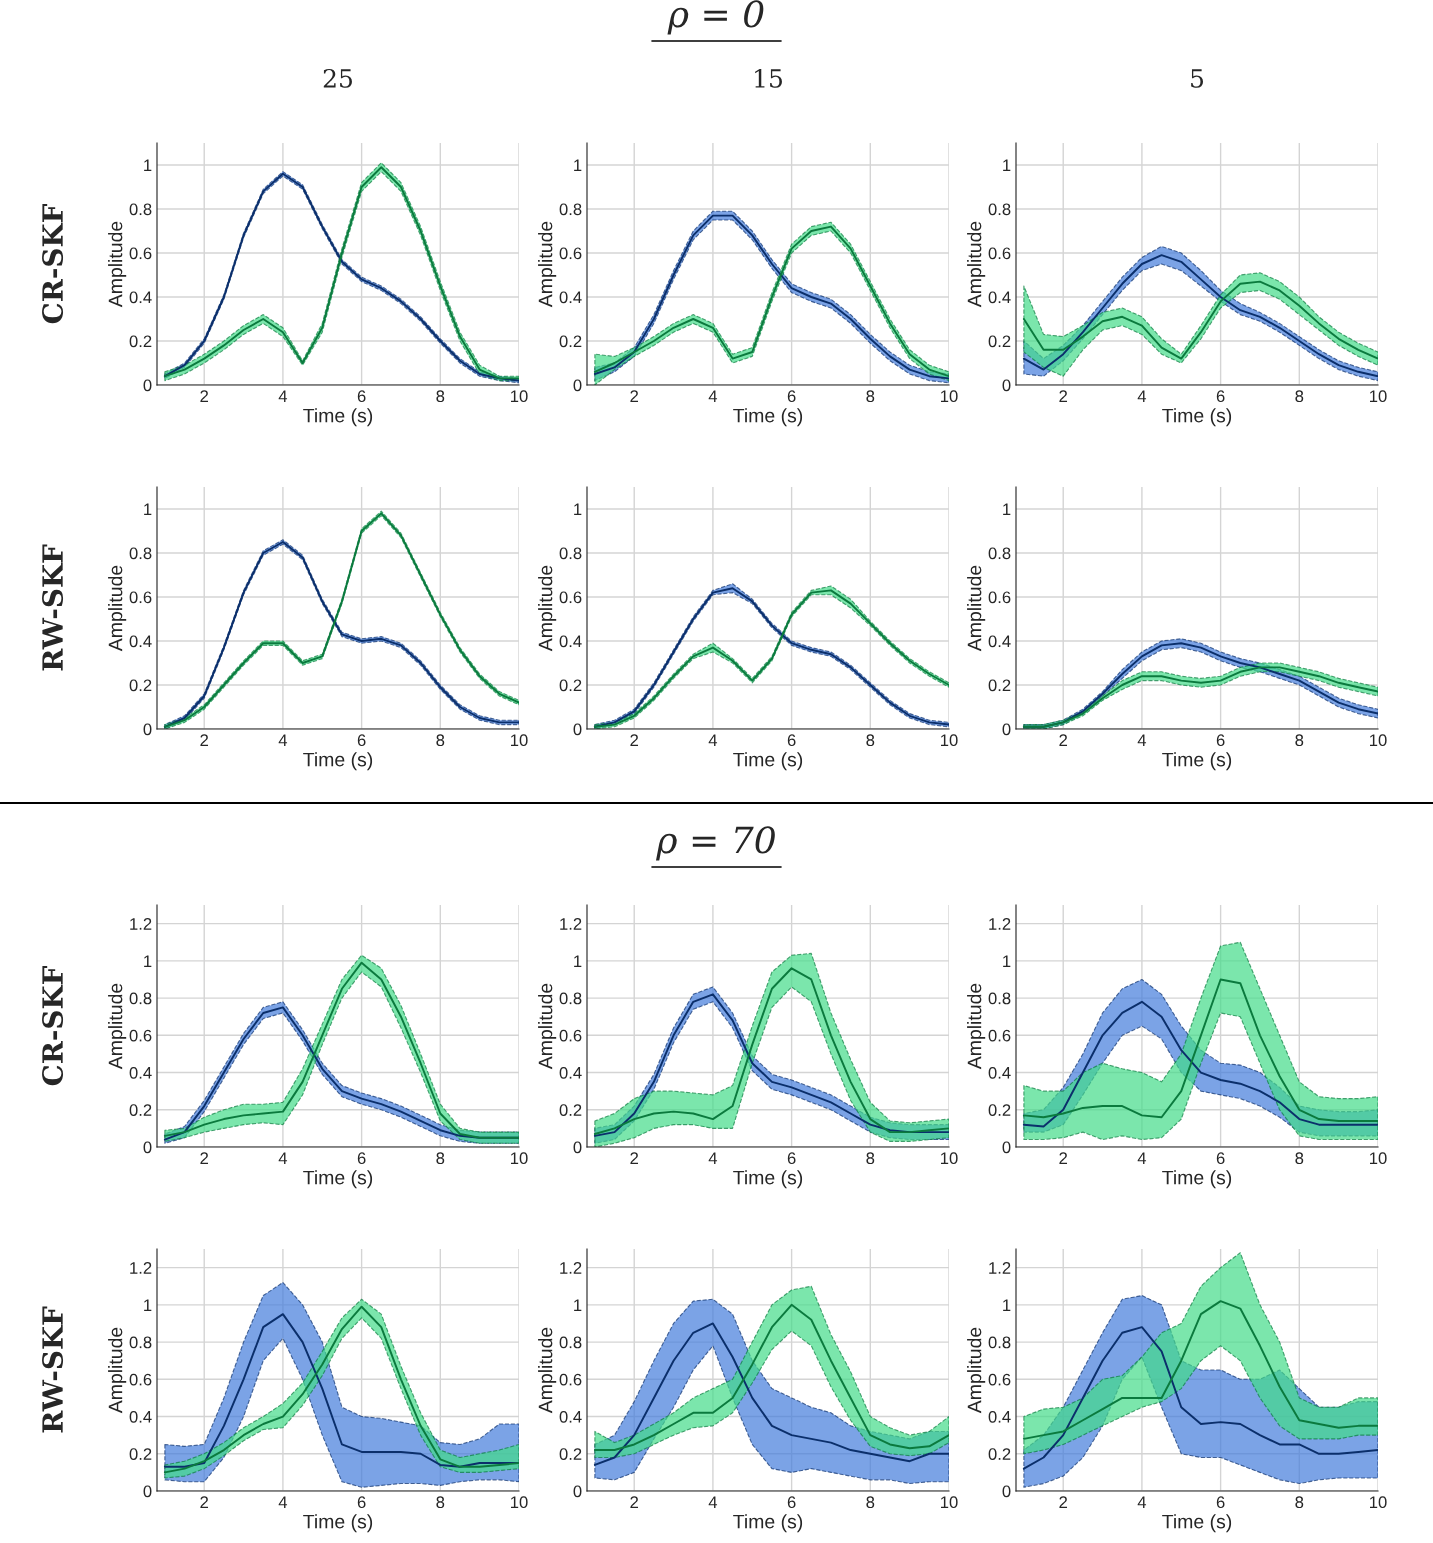  Describe the element at coordinates (715, 843) in the screenshot. I see `text: ρ = 70` at that location.